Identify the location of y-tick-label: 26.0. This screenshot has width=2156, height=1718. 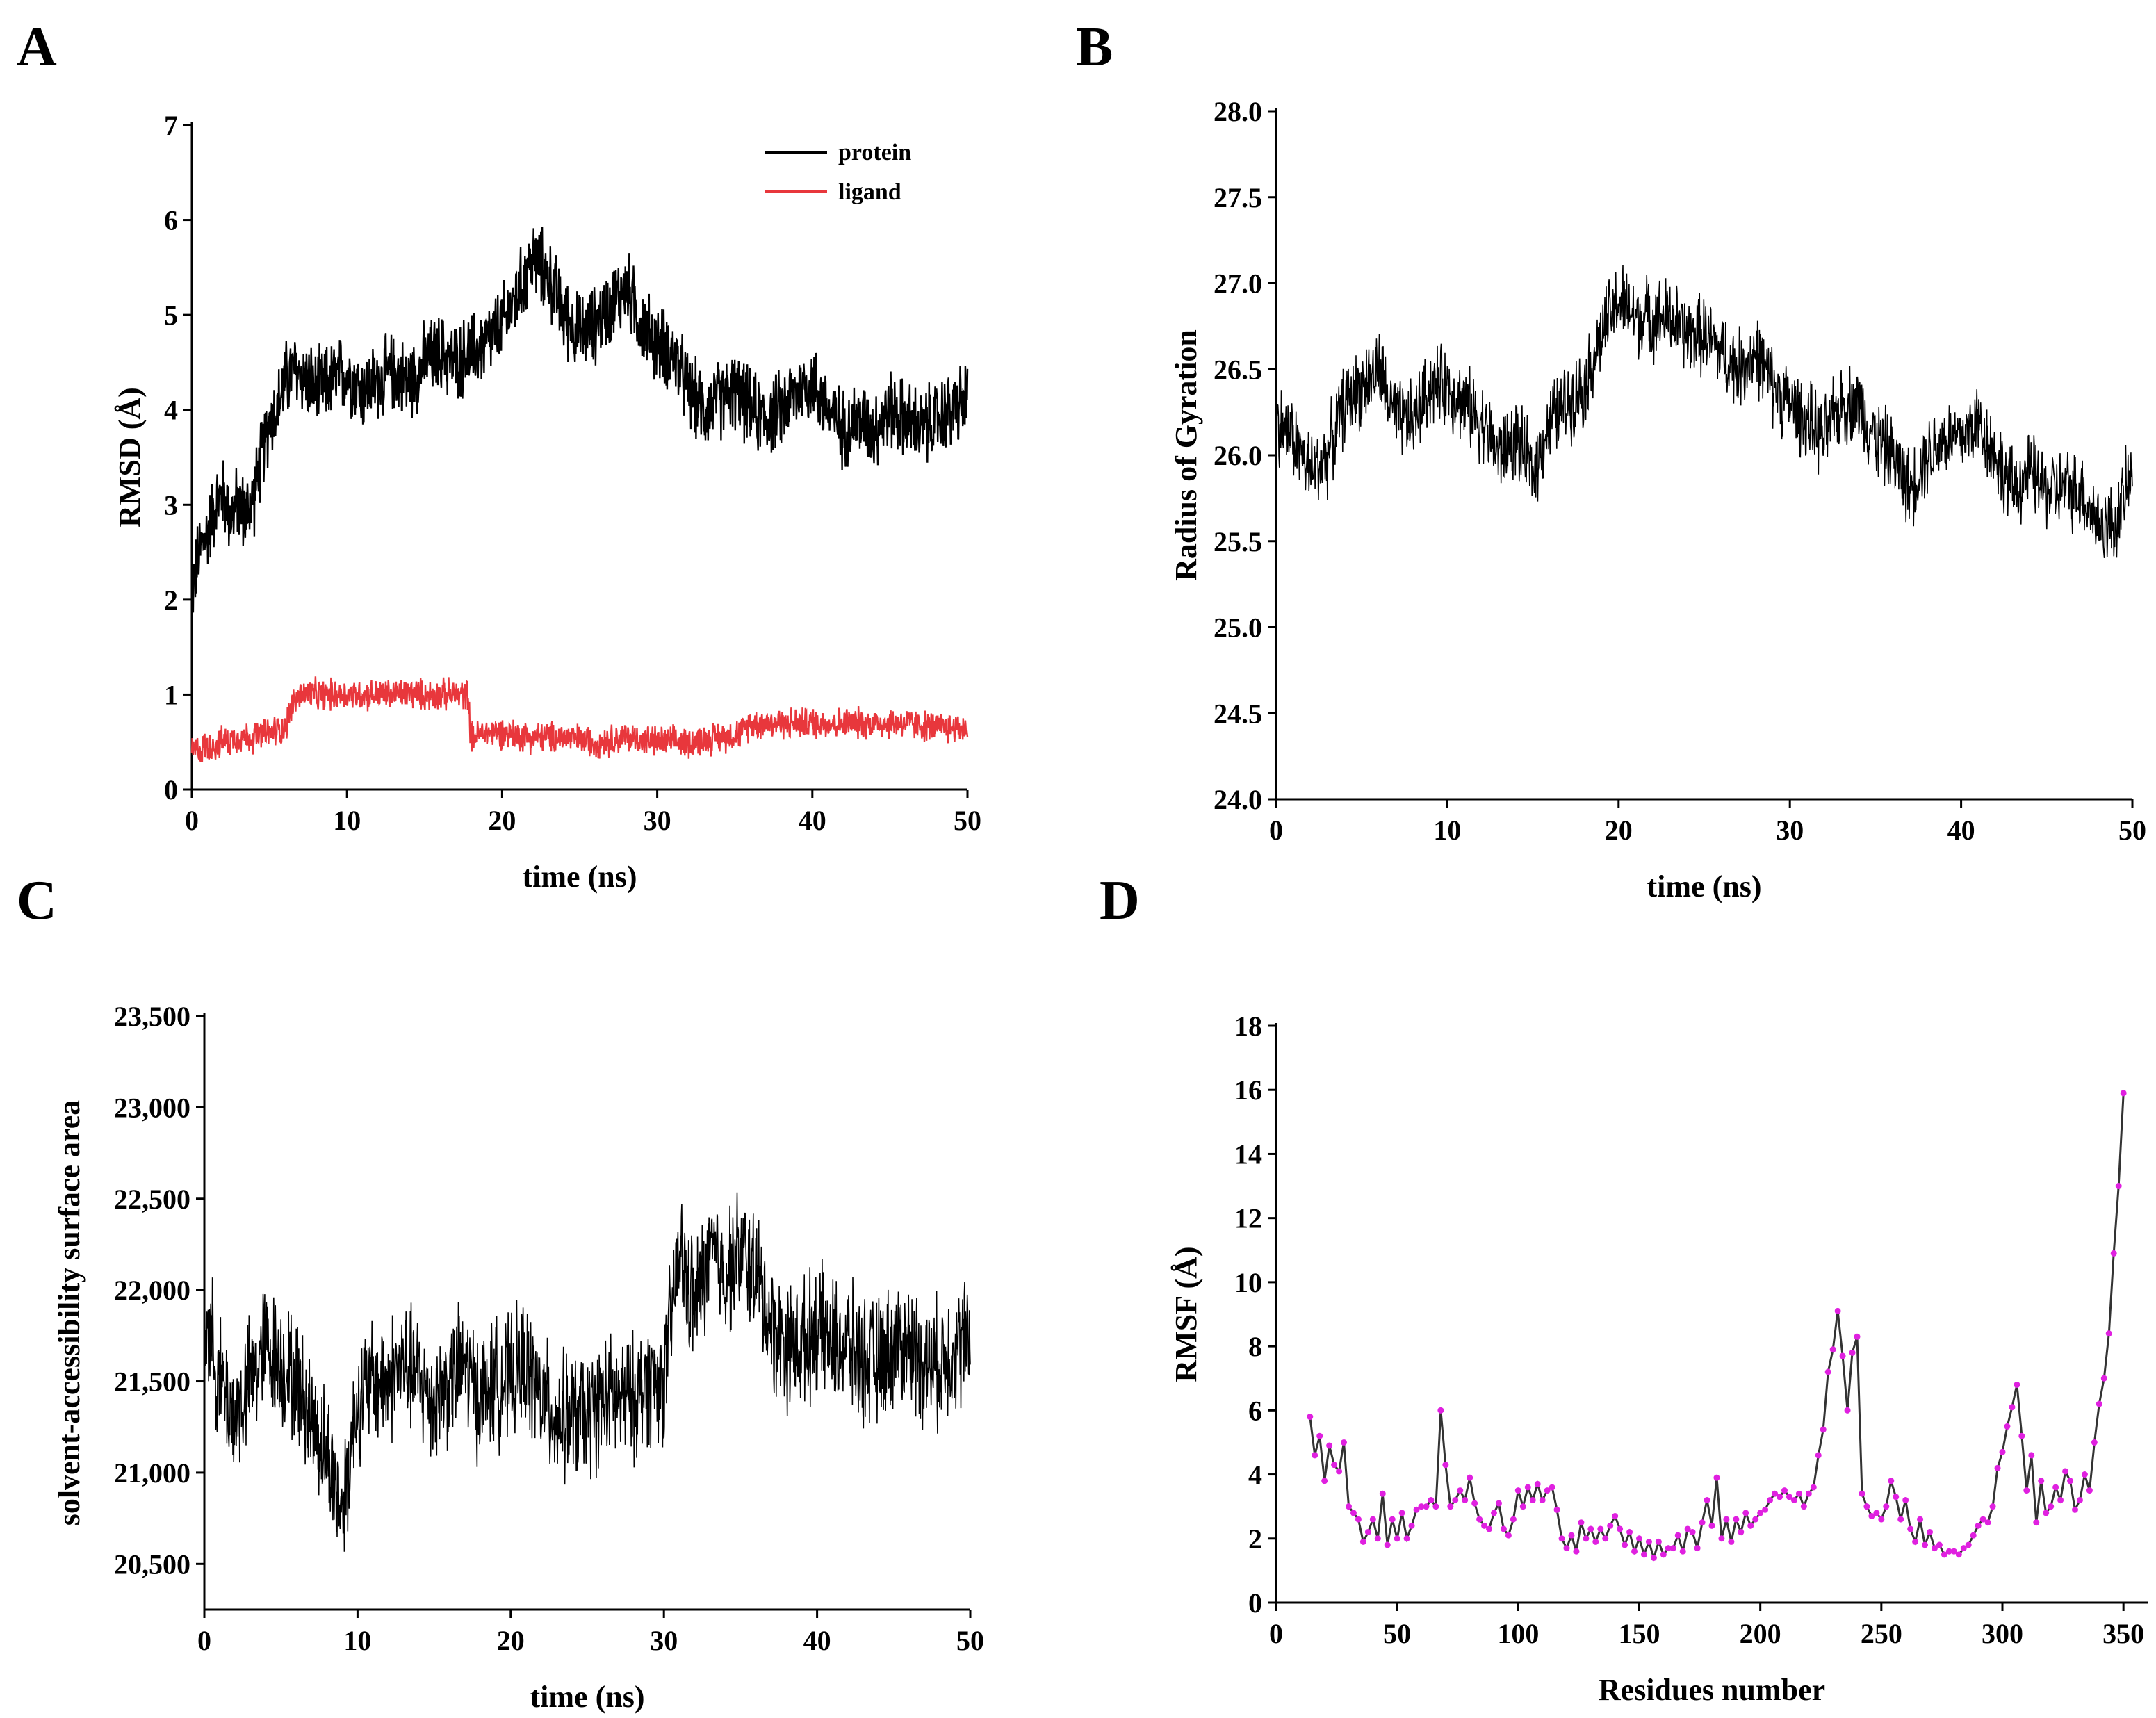
(1238, 455).